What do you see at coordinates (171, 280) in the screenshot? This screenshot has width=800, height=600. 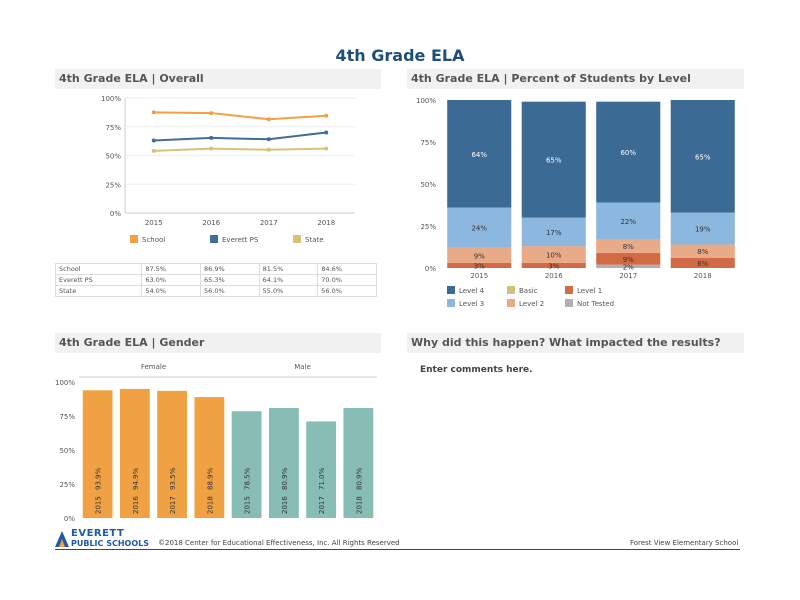 I see `table-cell: 63.0%` at bounding box center [171, 280].